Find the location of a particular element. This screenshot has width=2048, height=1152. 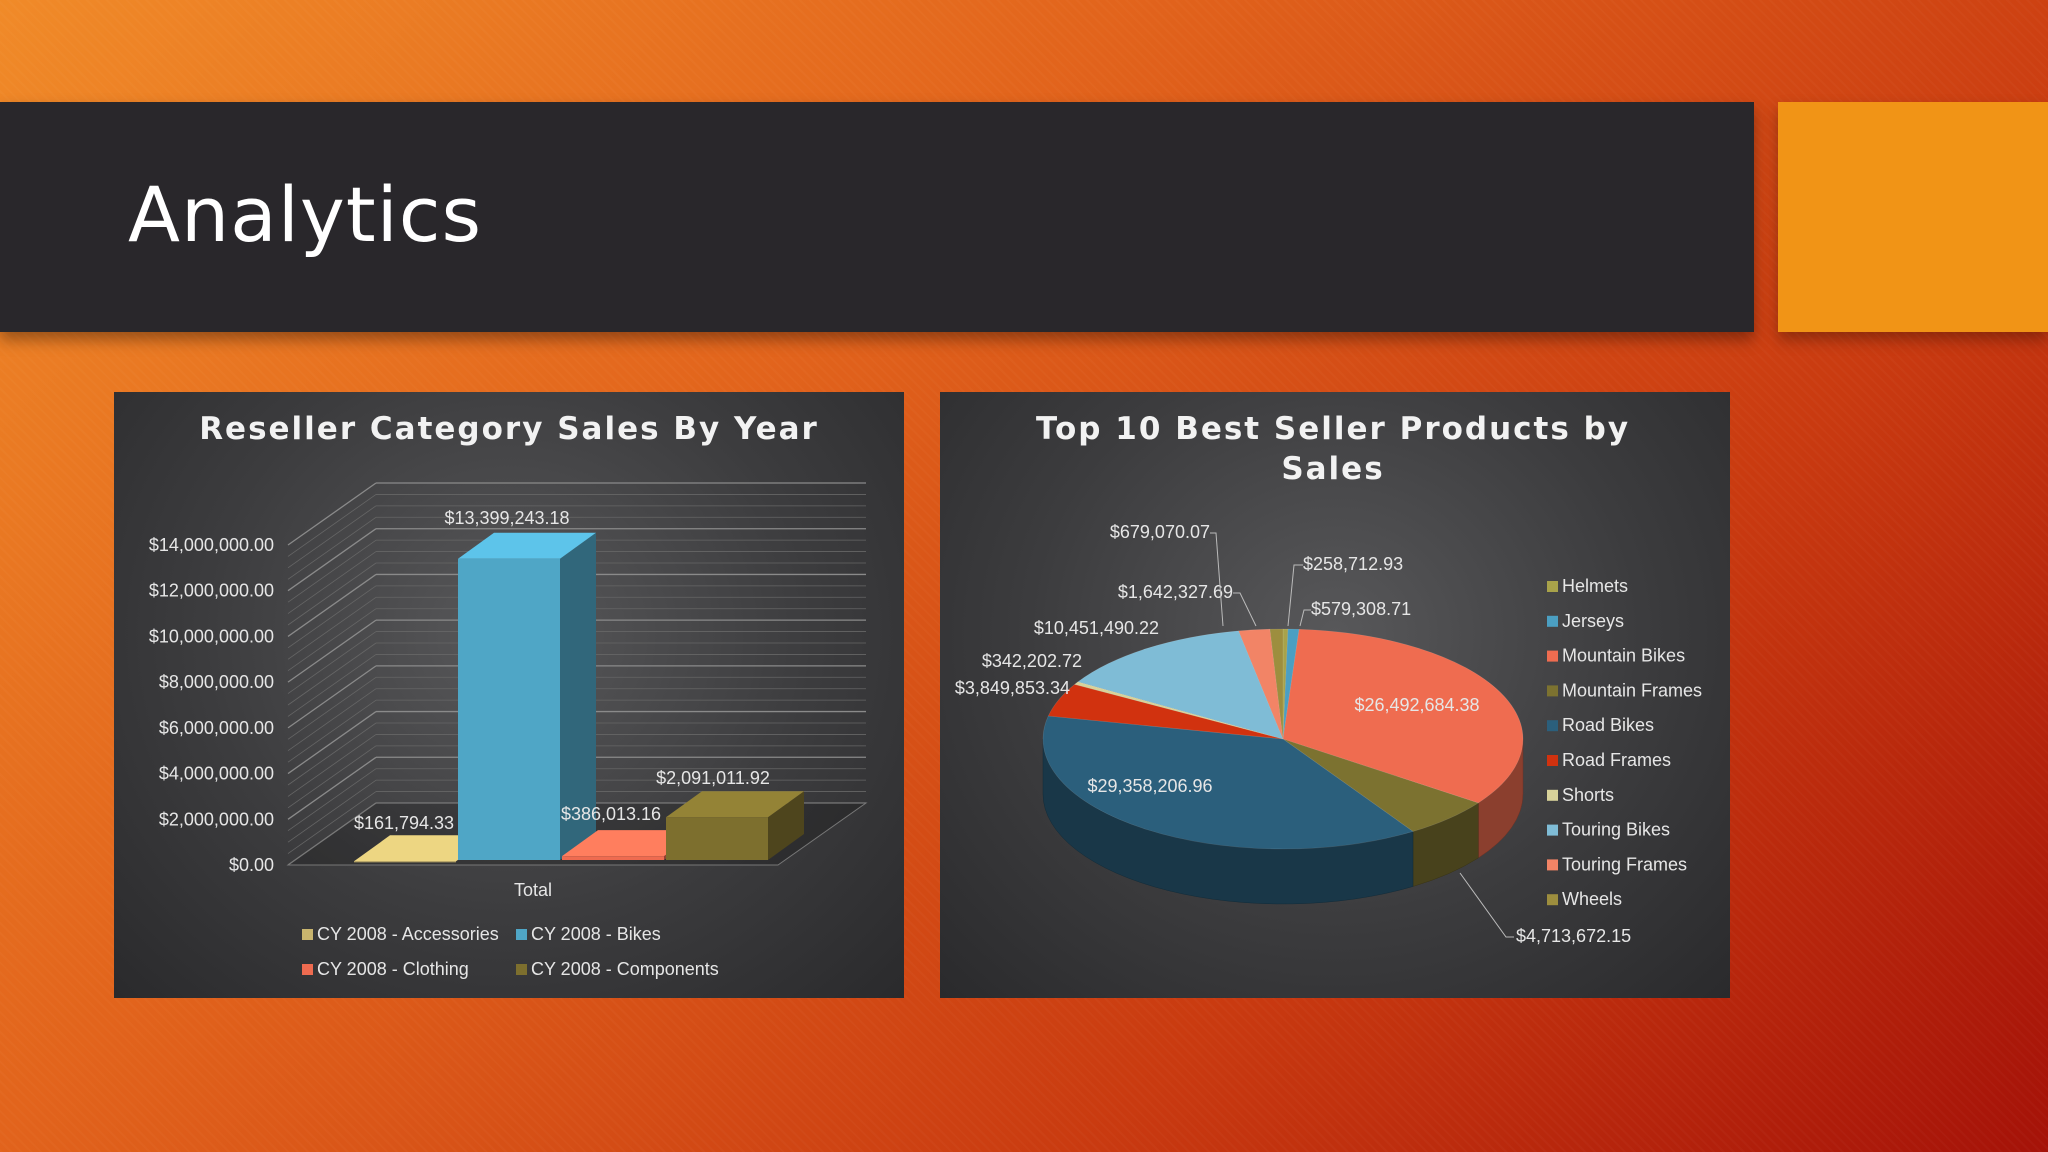

legend-label: Road Frames is located at coordinates (1616, 760).